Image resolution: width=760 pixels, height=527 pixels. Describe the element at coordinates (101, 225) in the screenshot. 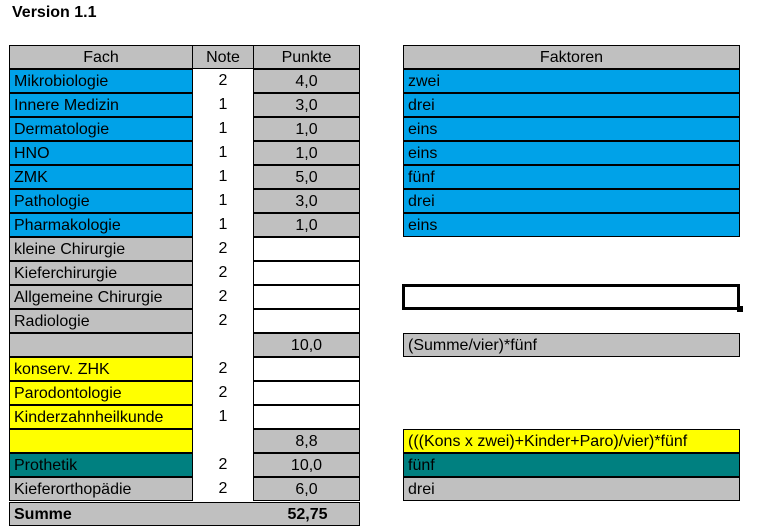

I see `cell-fach: Pharmakologie` at that location.